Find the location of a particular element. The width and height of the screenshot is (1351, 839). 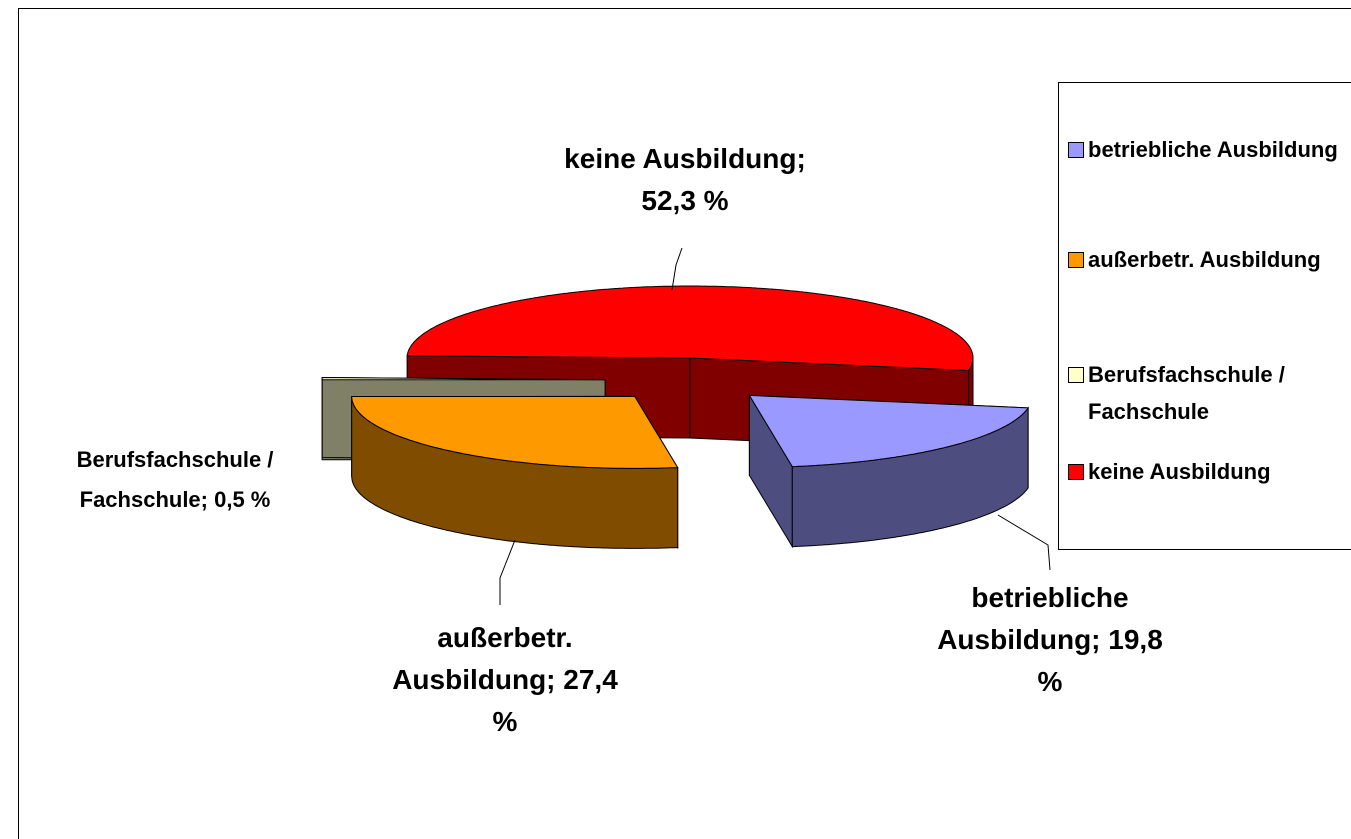

legend-label: außerbetr. Ausbildung is located at coordinates (1204, 259).